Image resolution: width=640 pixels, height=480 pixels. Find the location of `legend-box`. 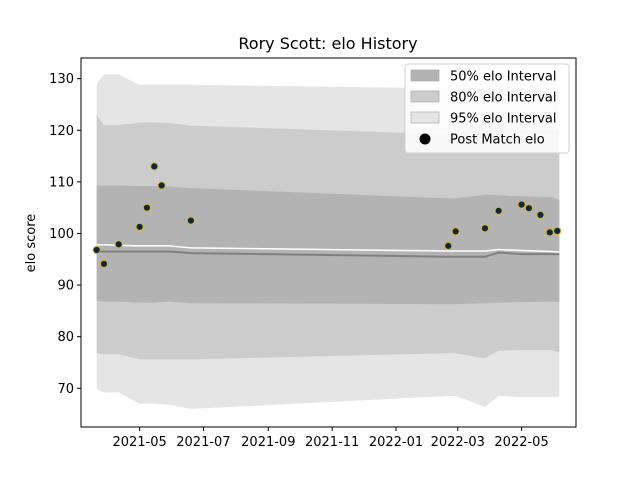

legend-box is located at coordinates (487, 108).